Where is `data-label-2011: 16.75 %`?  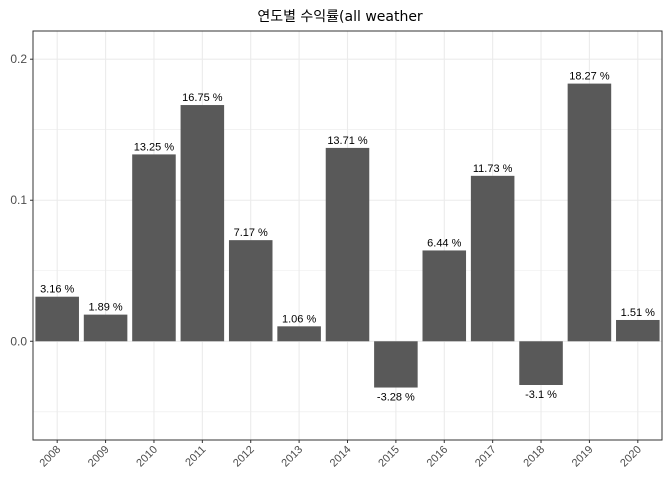 data-label-2011: 16.75 % is located at coordinates (202, 98).